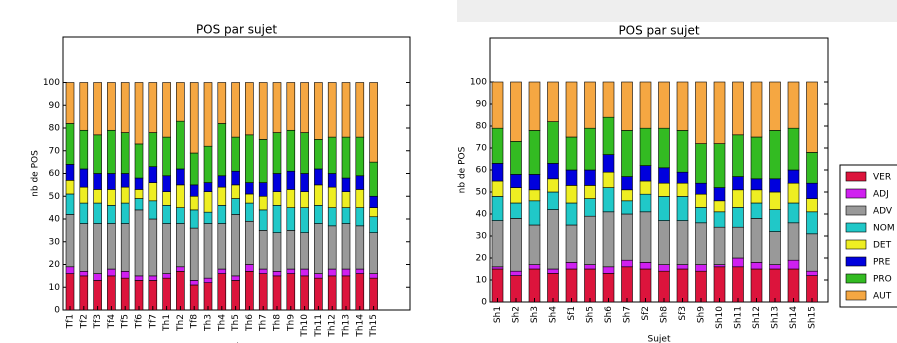  What do you see at coordinates (484, 303) in the screenshot?
I see `y-tick-label: 0` at bounding box center [484, 303].